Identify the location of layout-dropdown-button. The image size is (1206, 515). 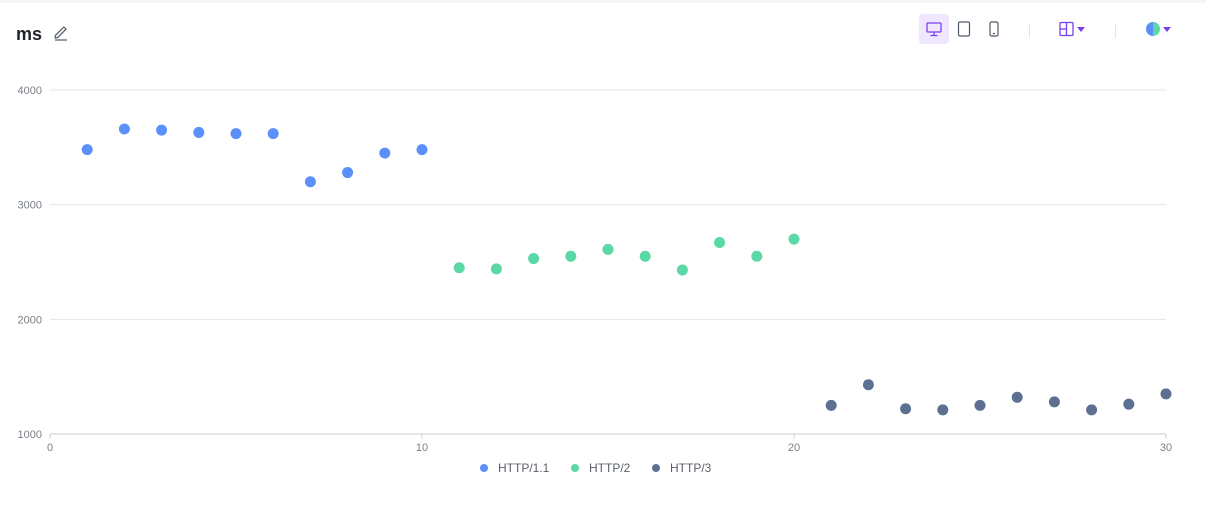
(1073, 29).